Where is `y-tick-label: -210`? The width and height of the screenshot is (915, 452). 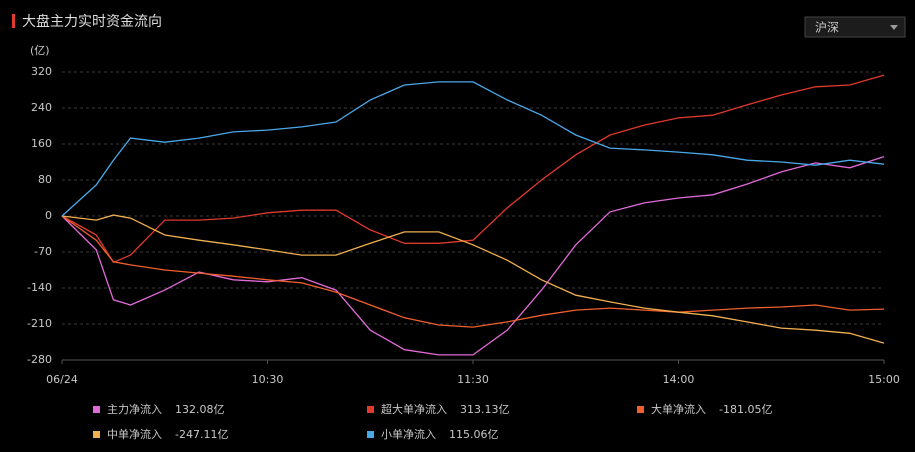
y-tick-label: -210 is located at coordinates (39, 323).